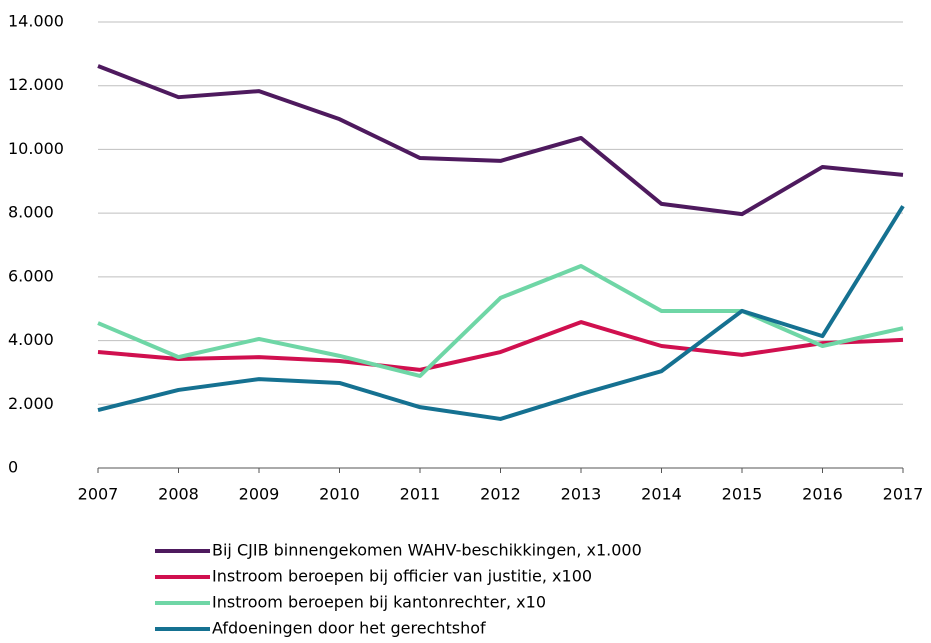 This screenshot has height=643, width=931. I want to click on x-tick-label: 2017, so click(903, 494).